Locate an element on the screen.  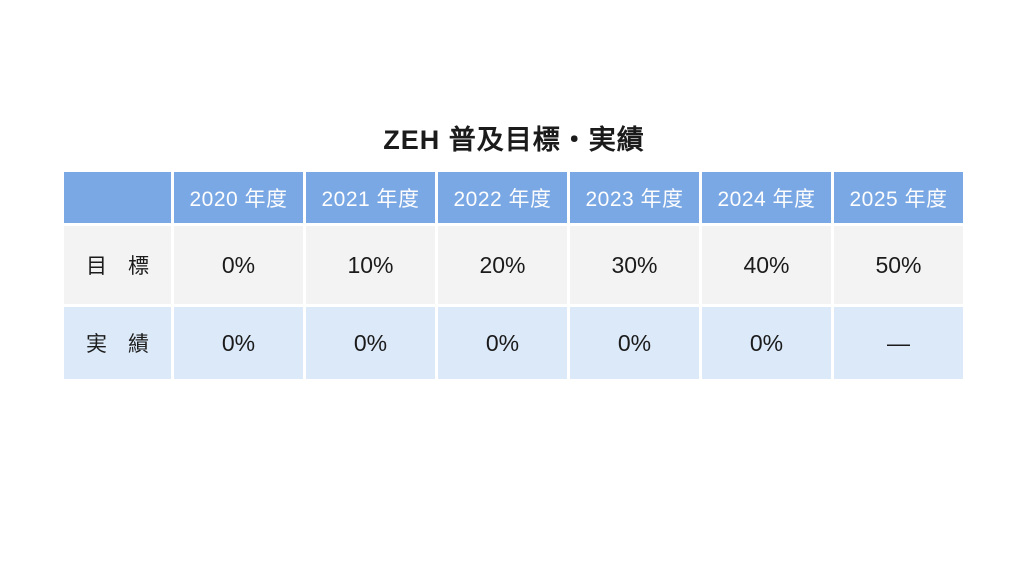
target-value-2021: 10% is located at coordinates (370, 265).